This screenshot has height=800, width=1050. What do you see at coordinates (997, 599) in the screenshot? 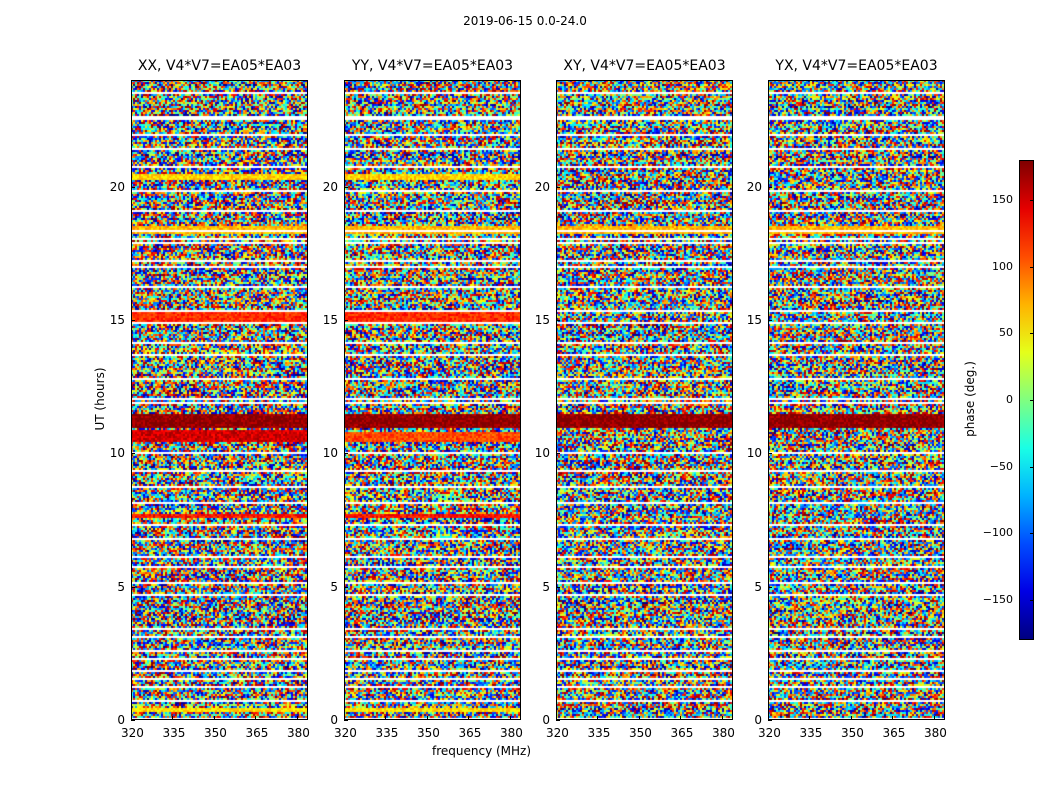
I see `colorbar-tick-label: −150` at bounding box center [997, 599].